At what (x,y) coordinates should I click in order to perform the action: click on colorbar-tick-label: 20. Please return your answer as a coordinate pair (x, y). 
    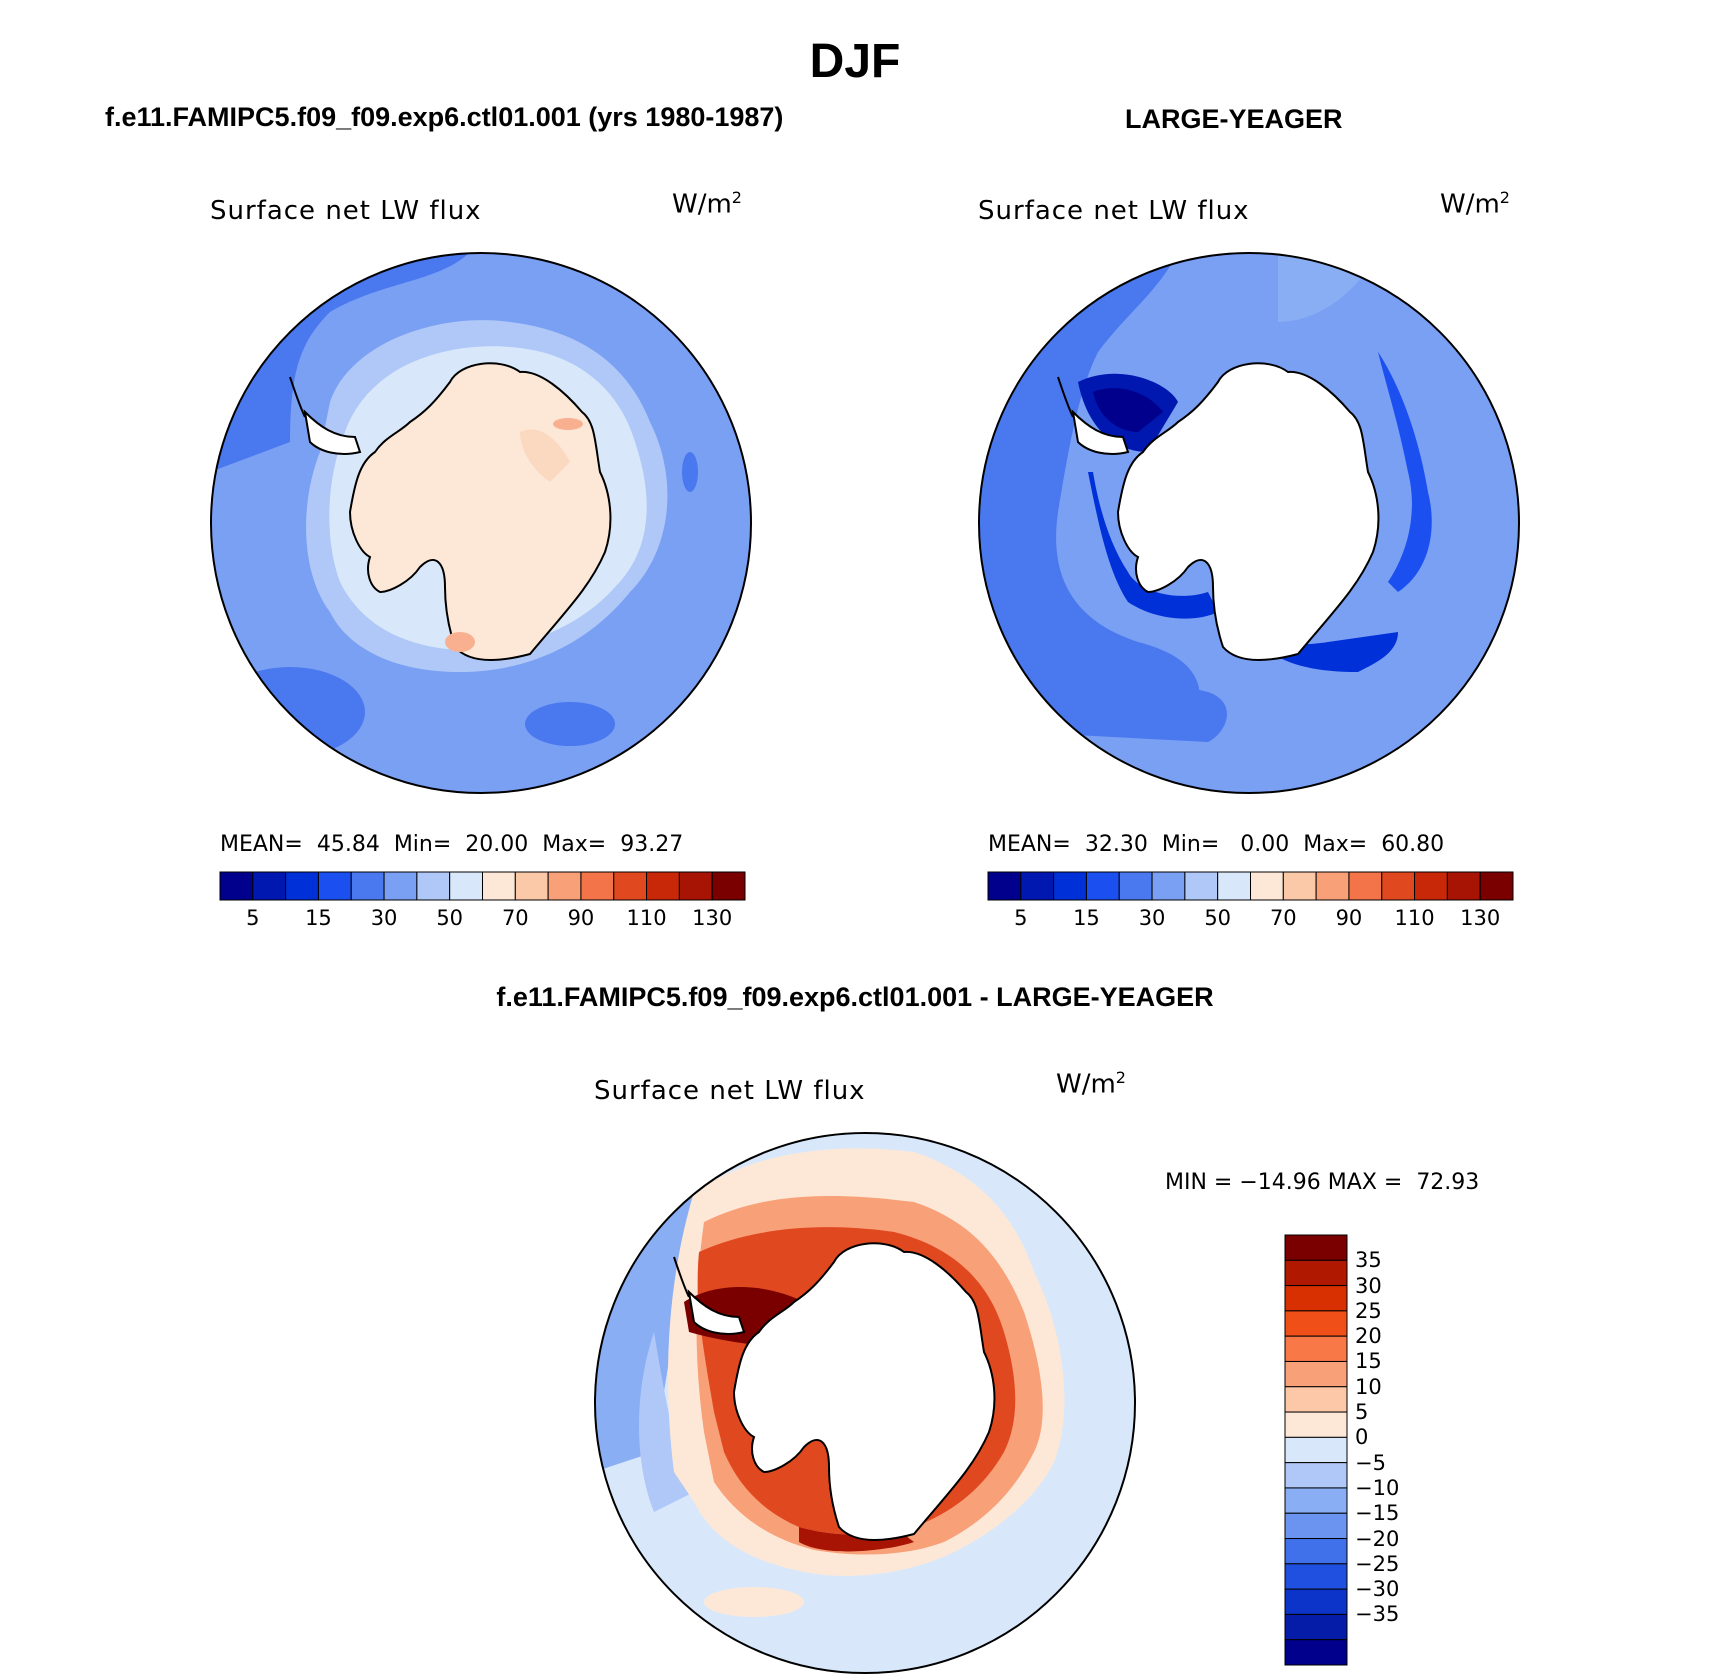
    Looking at the image, I should click on (1368, 1336).